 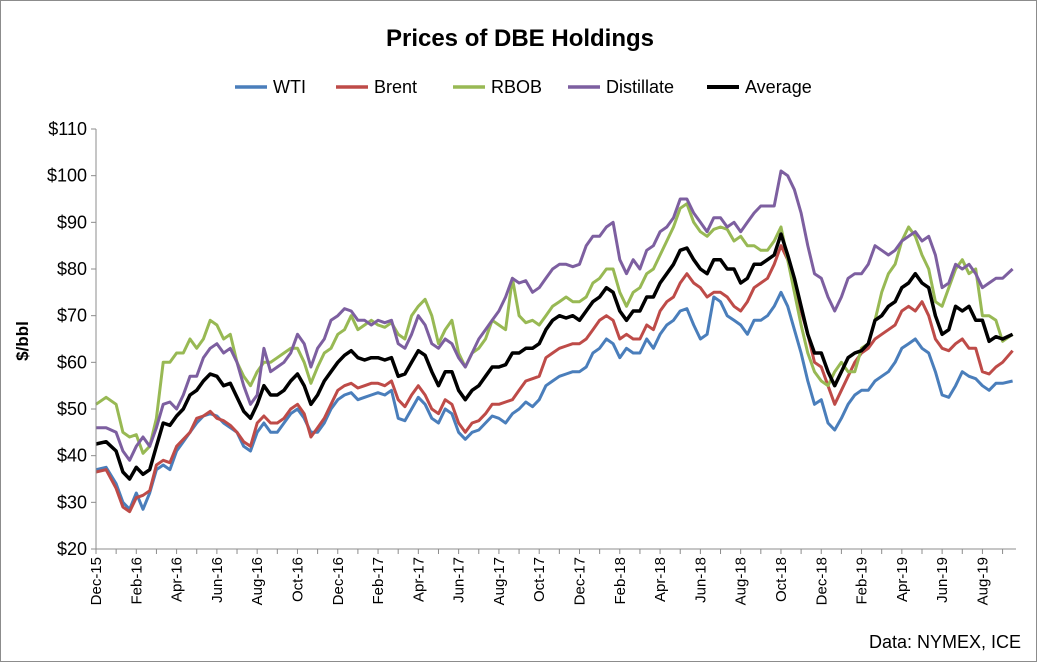 What do you see at coordinates (72, 409) in the screenshot?
I see `y-tick-label: $50` at bounding box center [72, 409].